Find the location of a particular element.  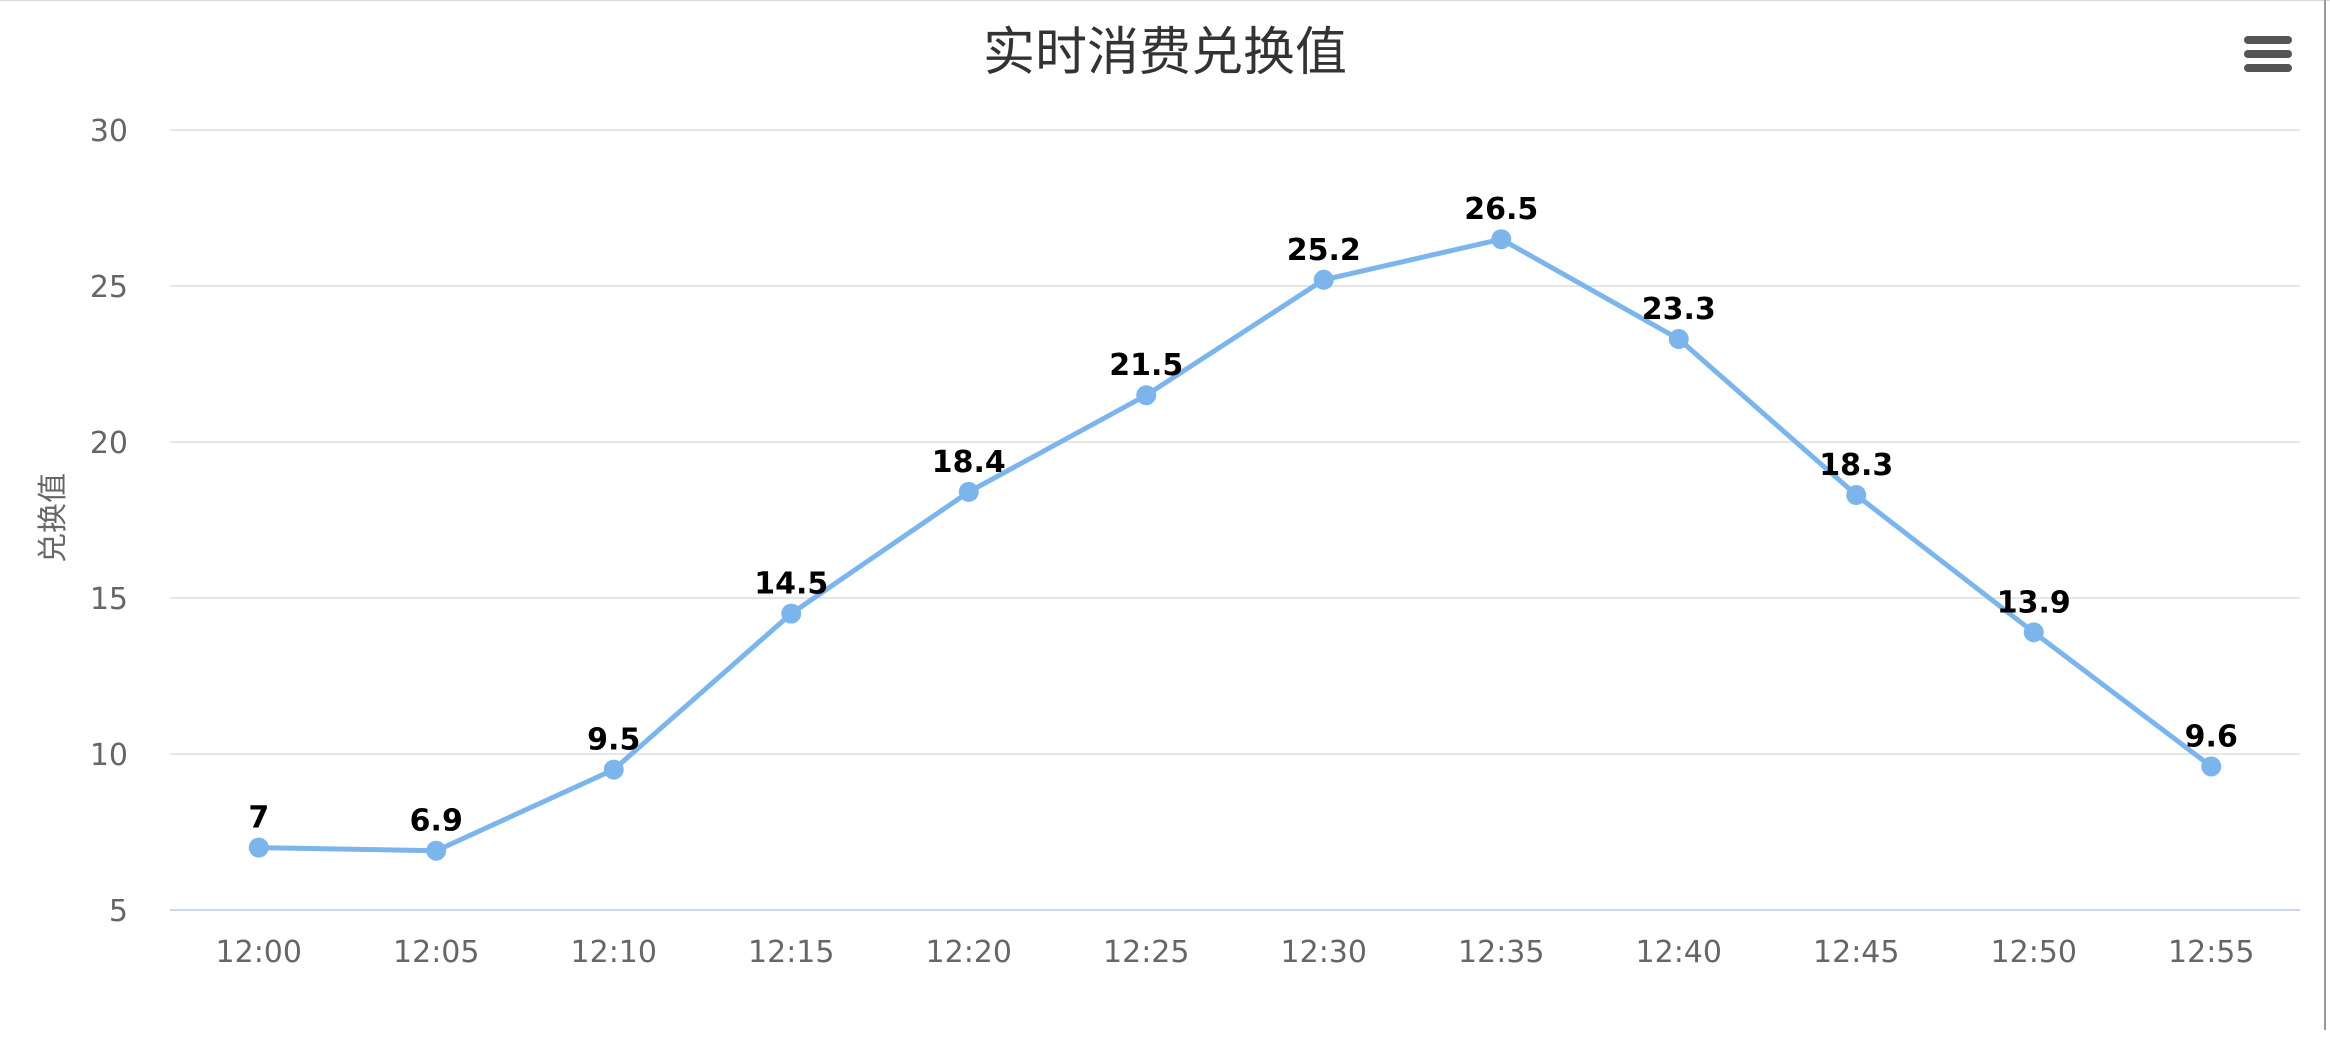

data-label: 6.9 is located at coordinates (436, 821).